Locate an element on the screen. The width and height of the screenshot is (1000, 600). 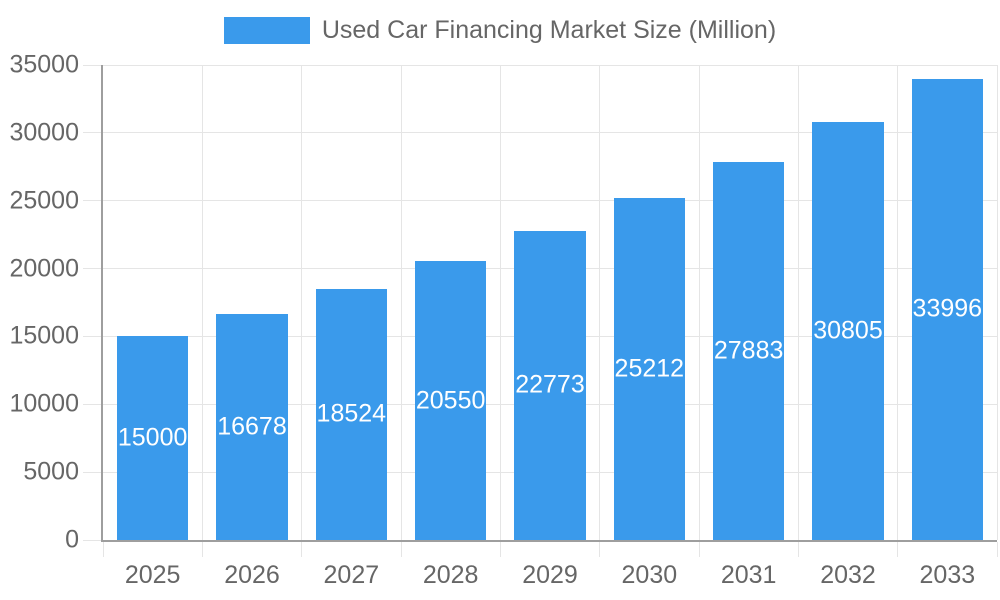
bar: 27883 is located at coordinates (749, 350).